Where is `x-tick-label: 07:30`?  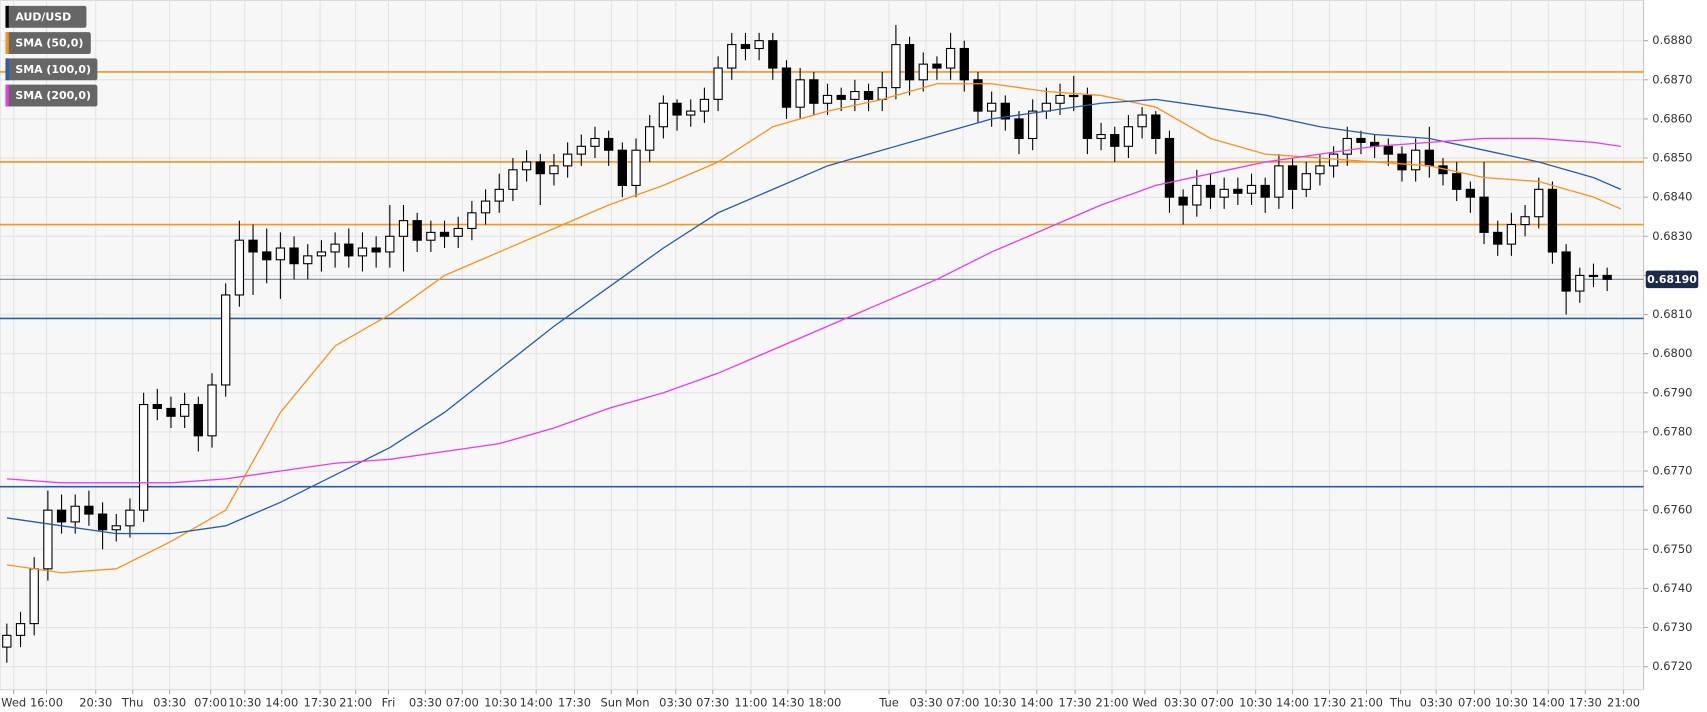
x-tick-label: 07:30 is located at coordinates (712, 702).